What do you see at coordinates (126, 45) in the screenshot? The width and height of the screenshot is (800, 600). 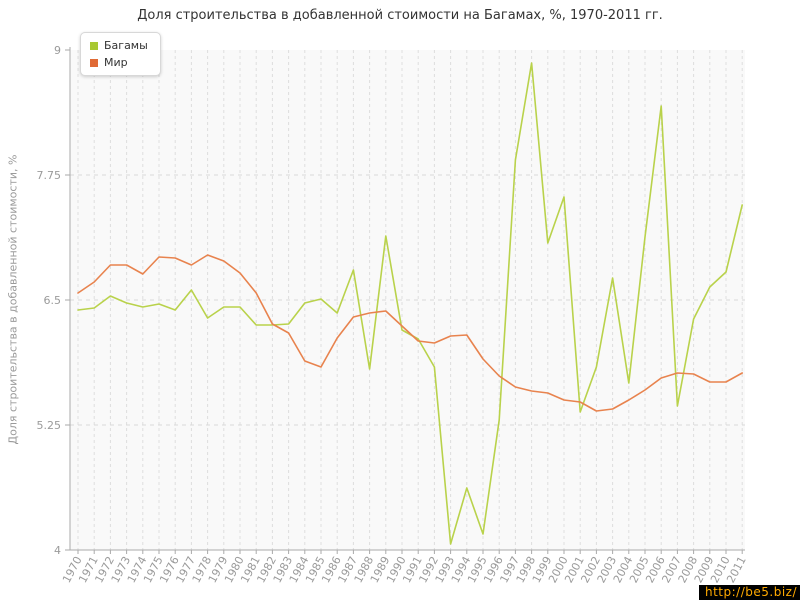 I see `legend-label-bahamas: Багамы` at bounding box center [126, 45].